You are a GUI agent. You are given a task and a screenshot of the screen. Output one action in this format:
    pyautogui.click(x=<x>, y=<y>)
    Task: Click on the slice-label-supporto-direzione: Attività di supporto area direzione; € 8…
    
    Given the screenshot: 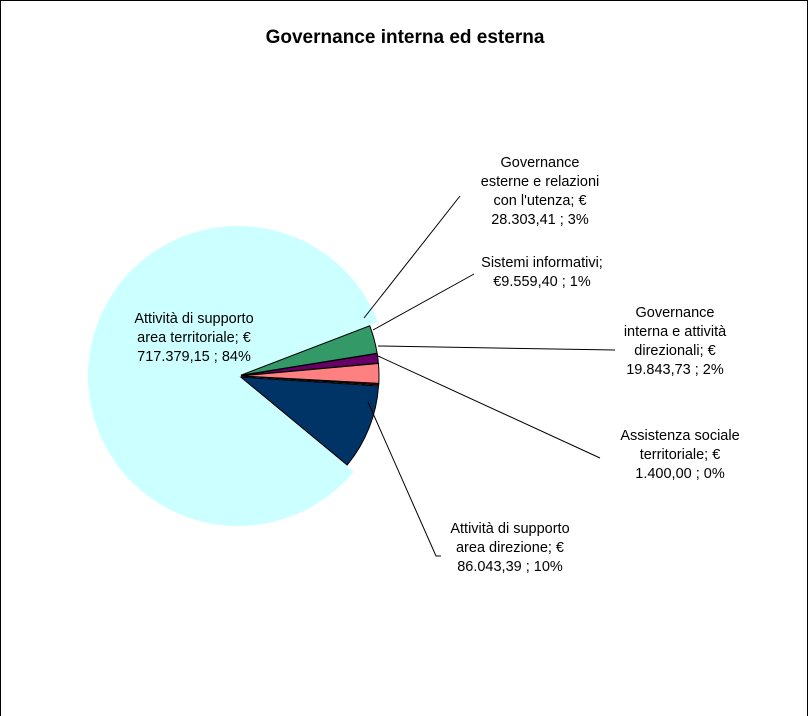 What is the action you would take?
    pyautogui.click(x=510, y=548)
    